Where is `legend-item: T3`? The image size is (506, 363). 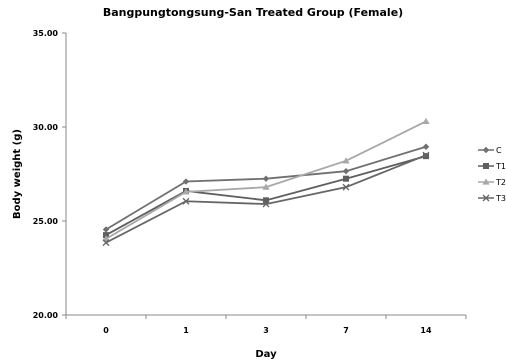
legend-item: T3 is located at coordinates (492, 198).